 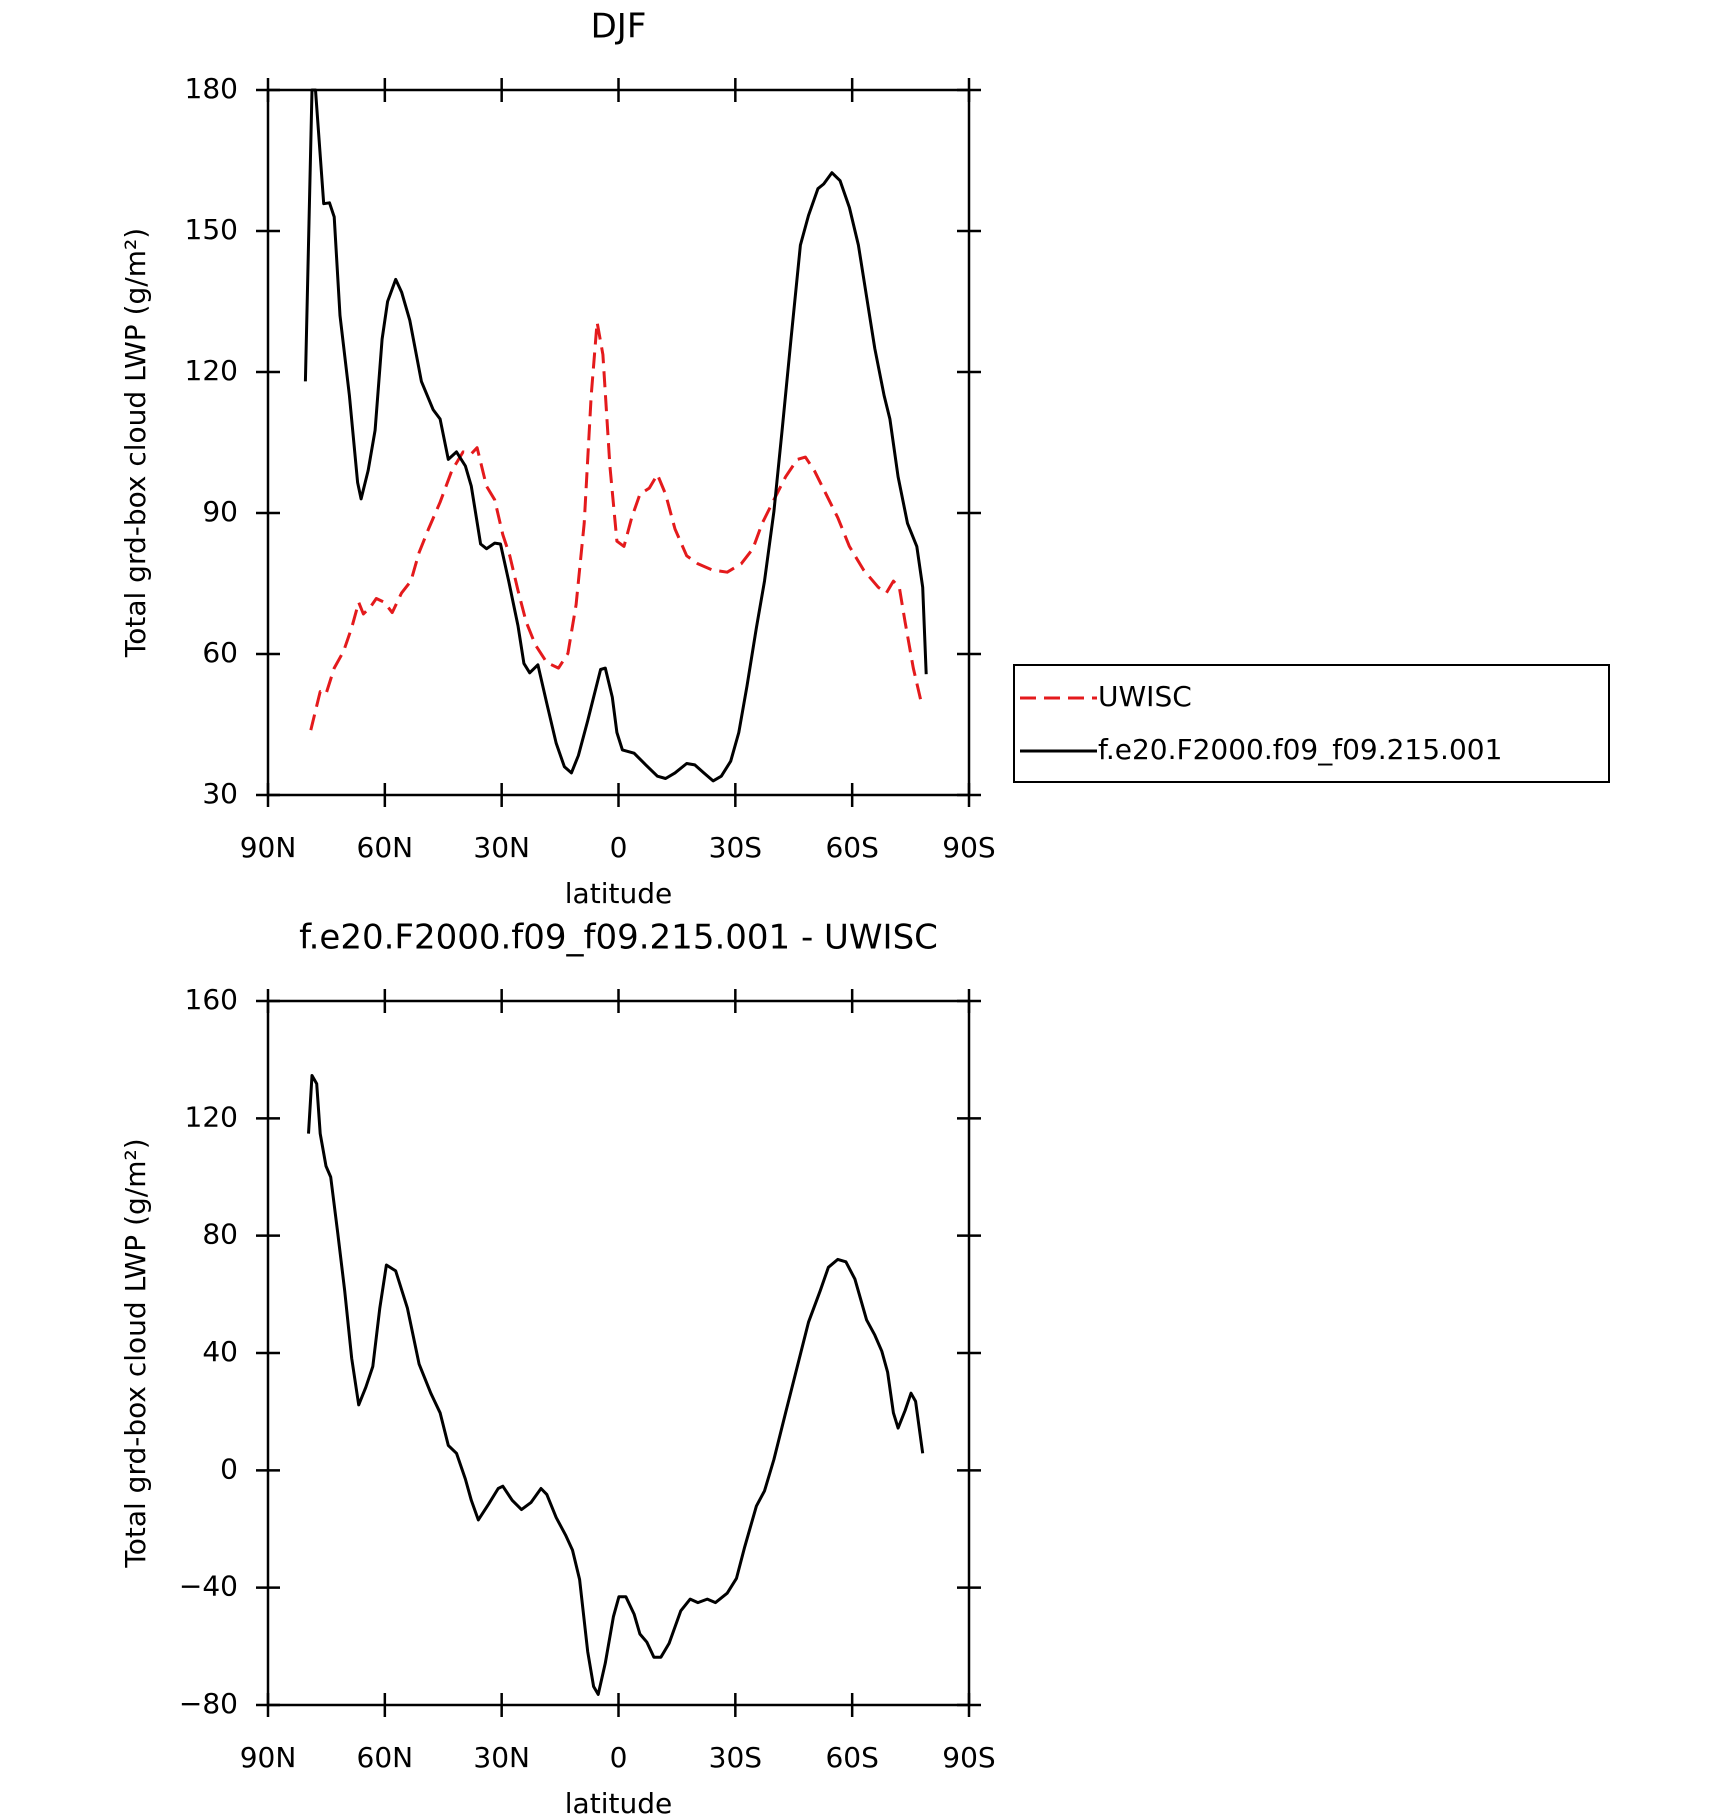 I want to click on y-tick-label: 160, so click(x=211, y=999).